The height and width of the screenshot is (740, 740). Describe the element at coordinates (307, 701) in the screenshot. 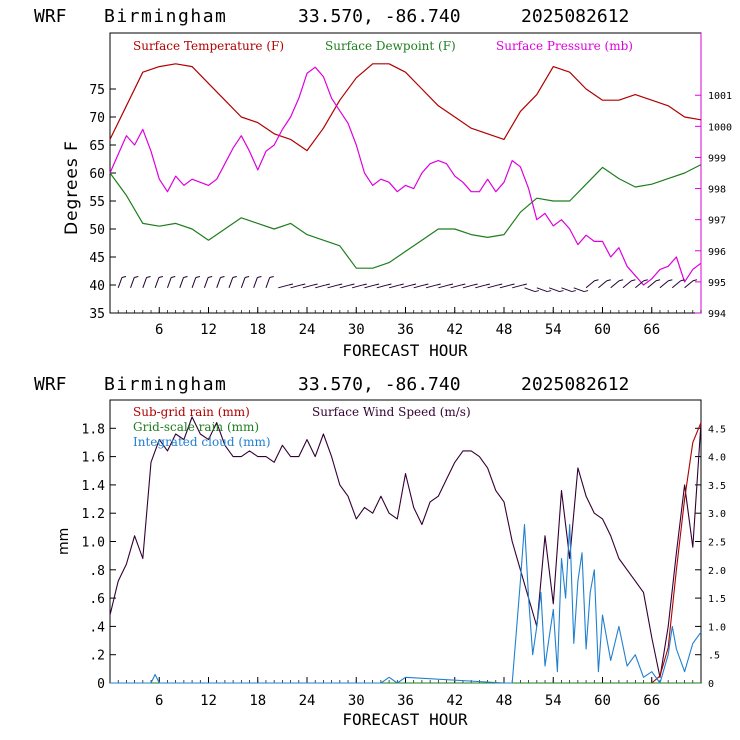

I see `x-tick-label: 24` at that location.